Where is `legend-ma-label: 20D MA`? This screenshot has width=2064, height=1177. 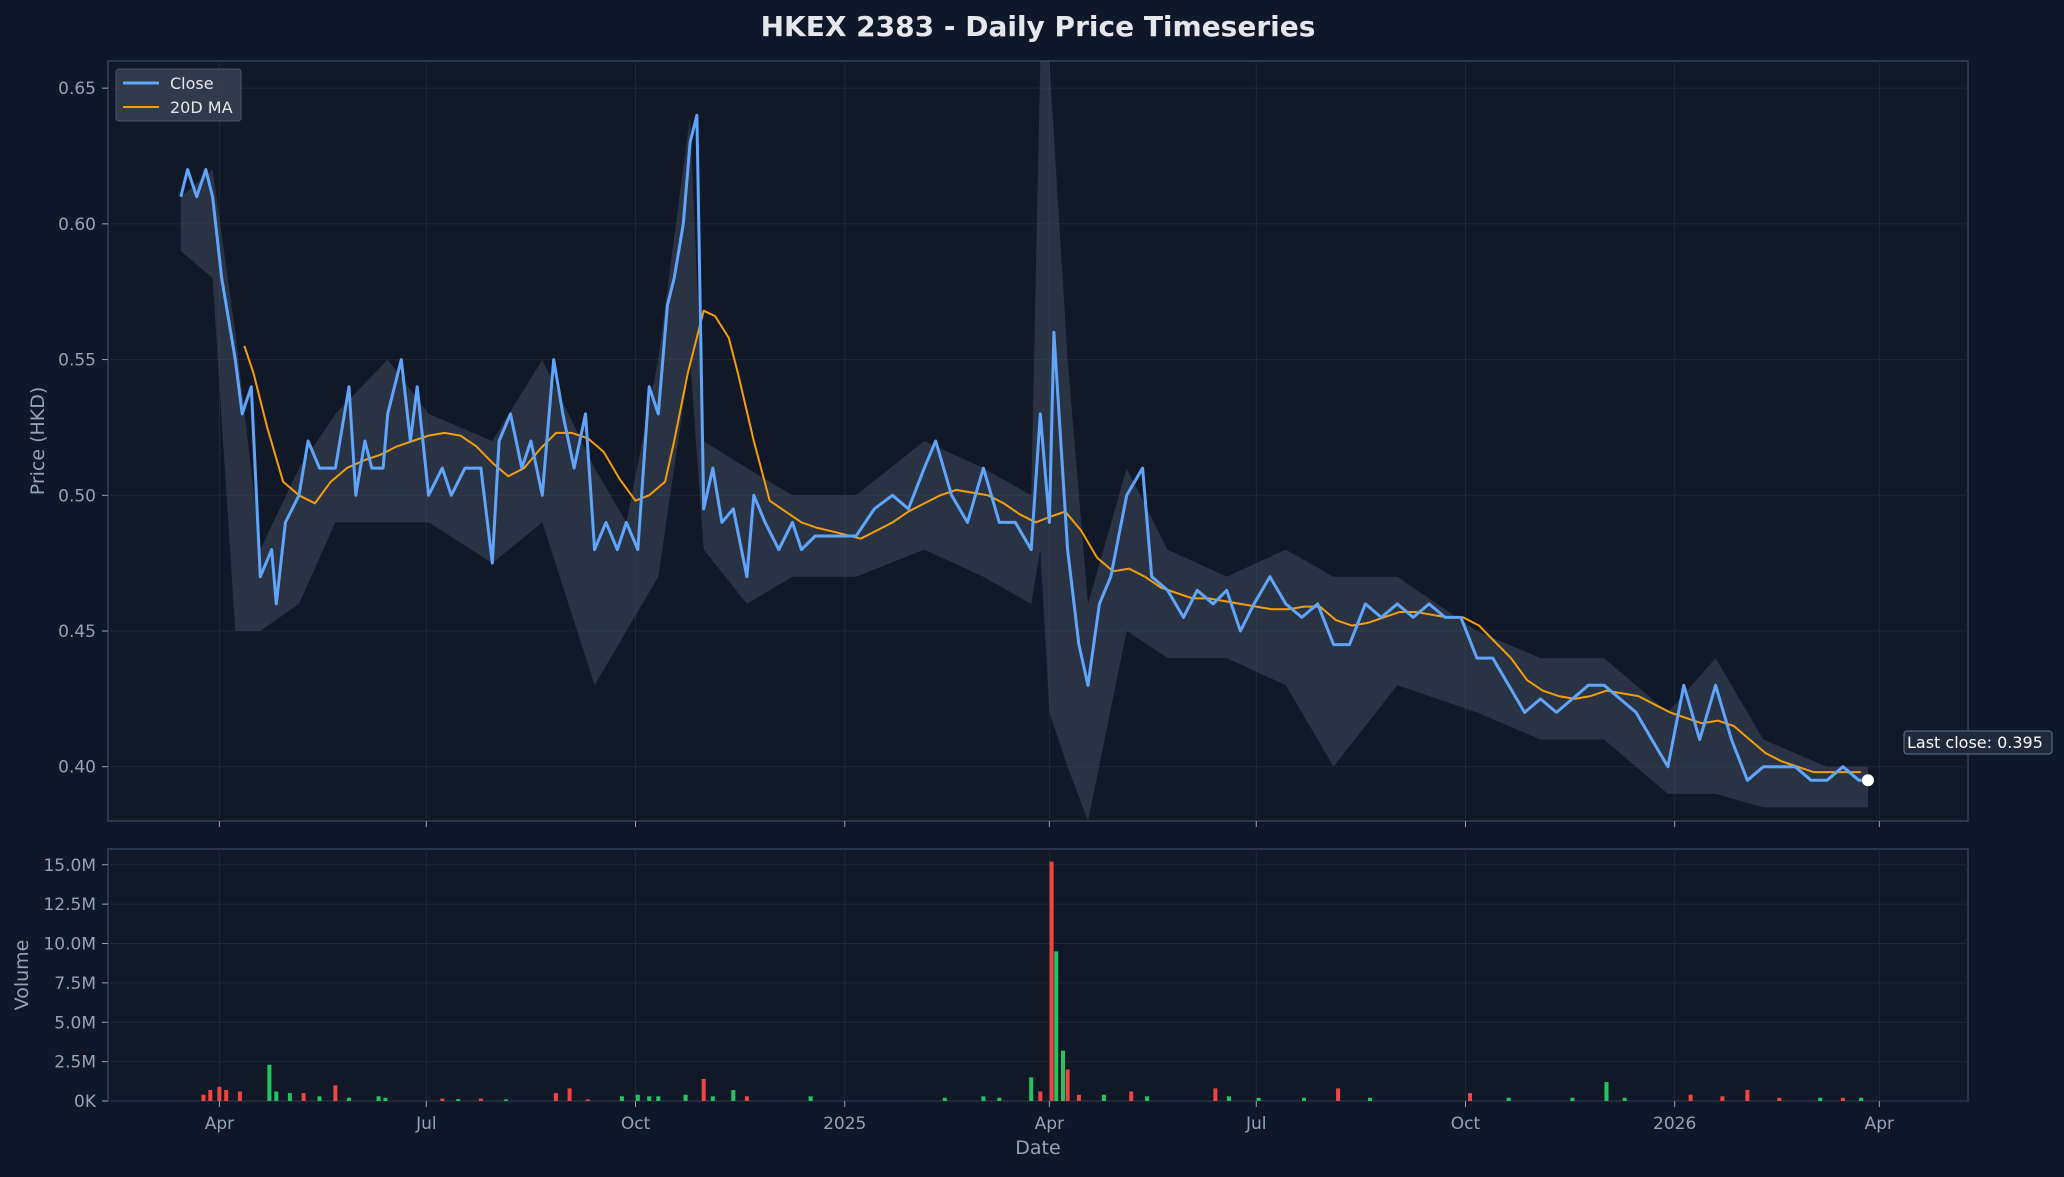 legend-ma-label: 20D MA is located at coordinates (201, 107).